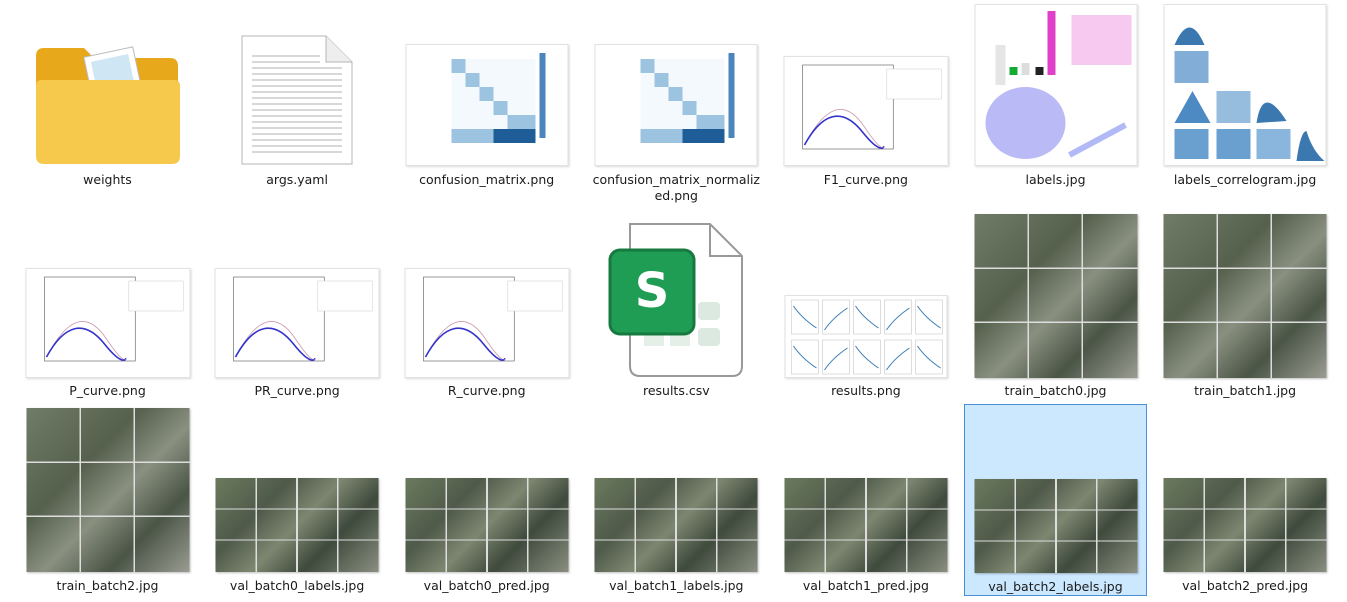  I want to click on file-item: val_batch1_labels.jpg, so click(676, 500).